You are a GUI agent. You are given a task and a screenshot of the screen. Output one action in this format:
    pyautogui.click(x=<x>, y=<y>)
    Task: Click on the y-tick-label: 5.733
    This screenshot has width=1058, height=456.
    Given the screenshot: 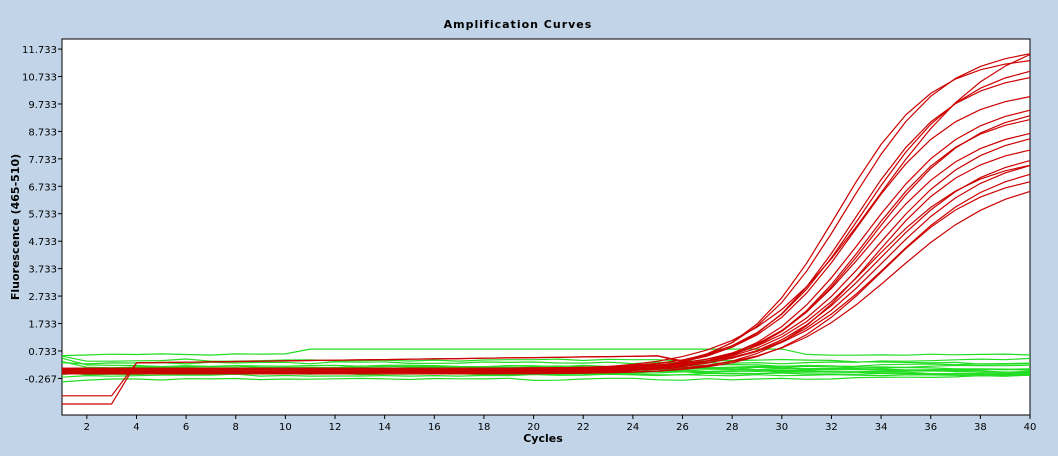 What is the action you would take?
    pyautogui.click(x=42, y=215)
    